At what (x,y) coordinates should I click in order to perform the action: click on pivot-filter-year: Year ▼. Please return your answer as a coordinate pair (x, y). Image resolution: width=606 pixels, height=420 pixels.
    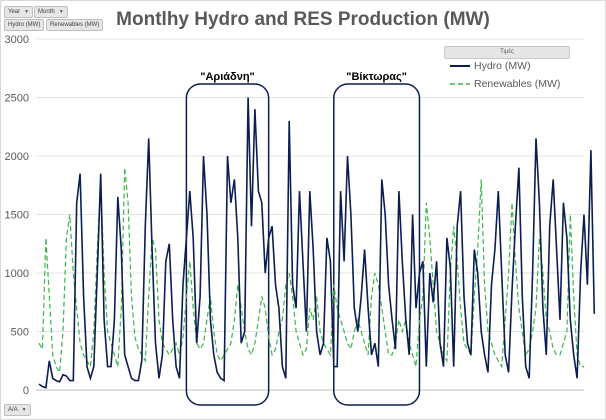
    Looking at the image, I should click on (19, 12).